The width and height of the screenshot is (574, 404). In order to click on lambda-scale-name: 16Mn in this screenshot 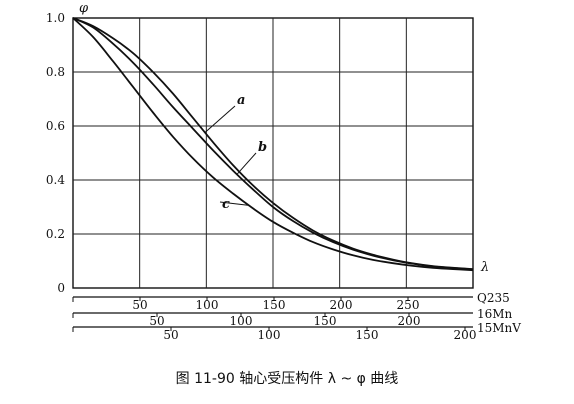, I will do `click(495, 314)`.